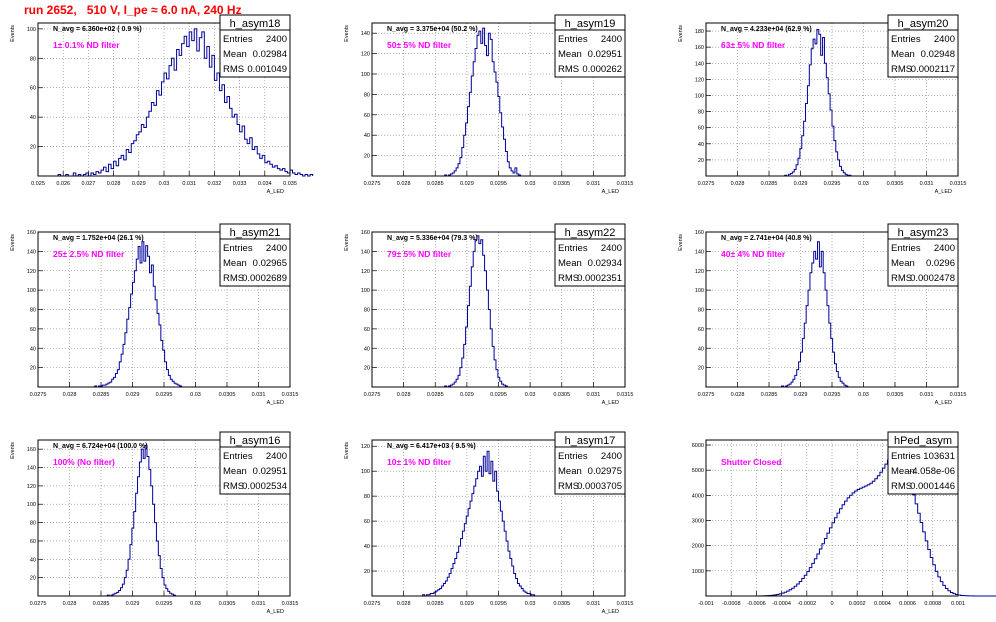 This screenshot has width=996, height=622. Describe the element at coordinates (290, 184) in the screenshot. I see `x-tick-label: 0.035` at that location.